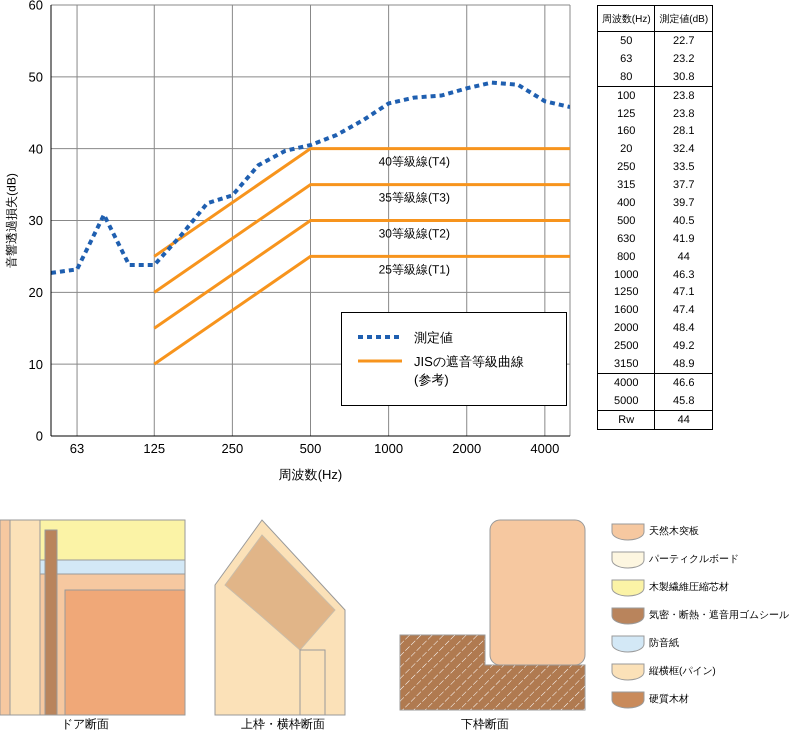  Describe the element at coordinates (626, 292) in the screenshot. I see `text: 1250` at that location.